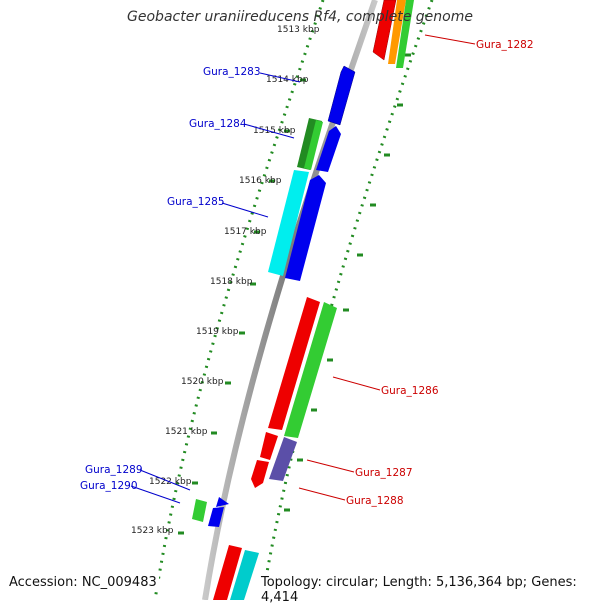 The image size is (600, 605). Describe the element at coordinates (218, 124) in the screenshot. I see `gene-label-gura-1284: Gura_1284` at that location.